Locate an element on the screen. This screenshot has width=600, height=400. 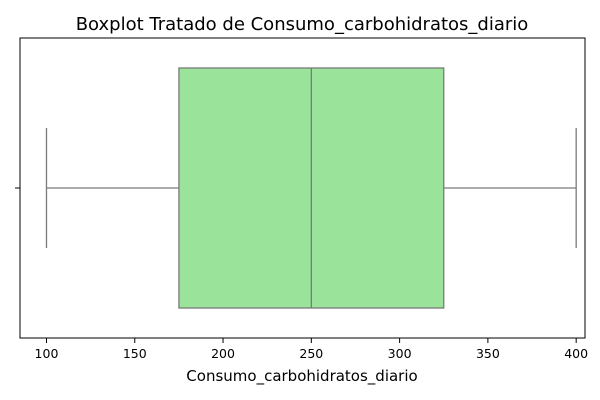
x-axis-label: Consumo_carbohidratos_diario is located at coordinates (301, 376).